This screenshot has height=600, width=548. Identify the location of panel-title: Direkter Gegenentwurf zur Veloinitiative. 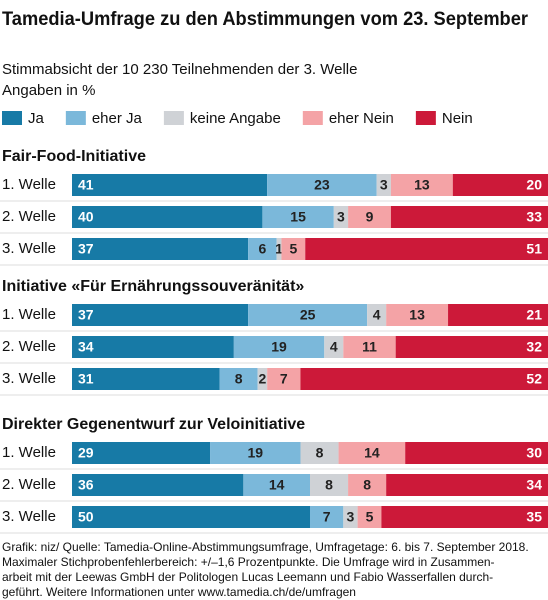
(153, 424).